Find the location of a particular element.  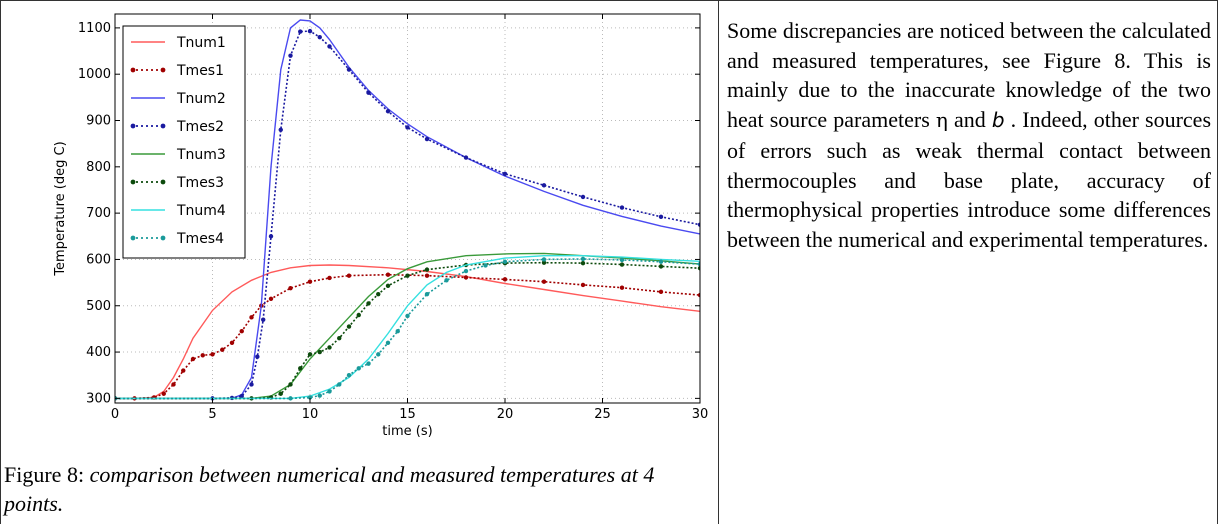

x-axis-label: time (s) is located at coordinates (407, 431).